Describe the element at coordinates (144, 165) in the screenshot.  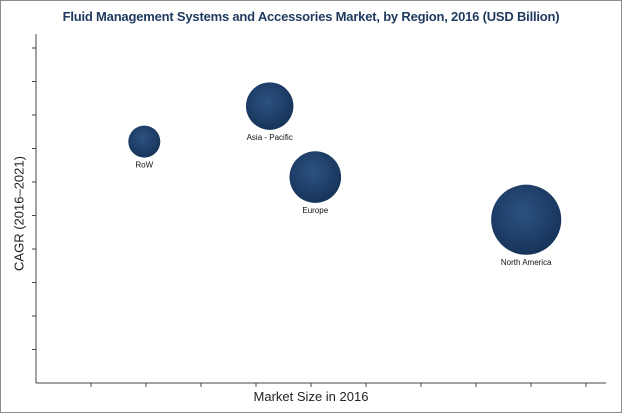
I see `bubble-label-row: RoW` at that location.